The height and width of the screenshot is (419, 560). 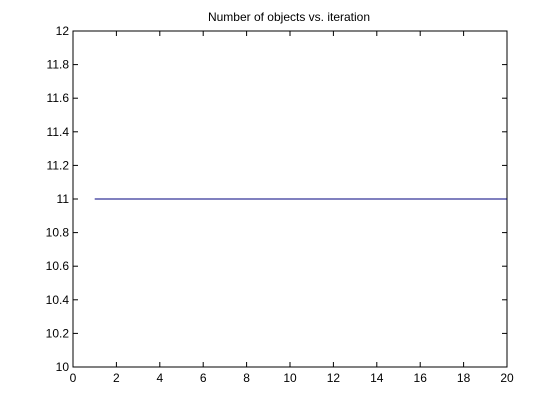 I want to click on y-tick-label: 11.2, so click(x=58, y=165).